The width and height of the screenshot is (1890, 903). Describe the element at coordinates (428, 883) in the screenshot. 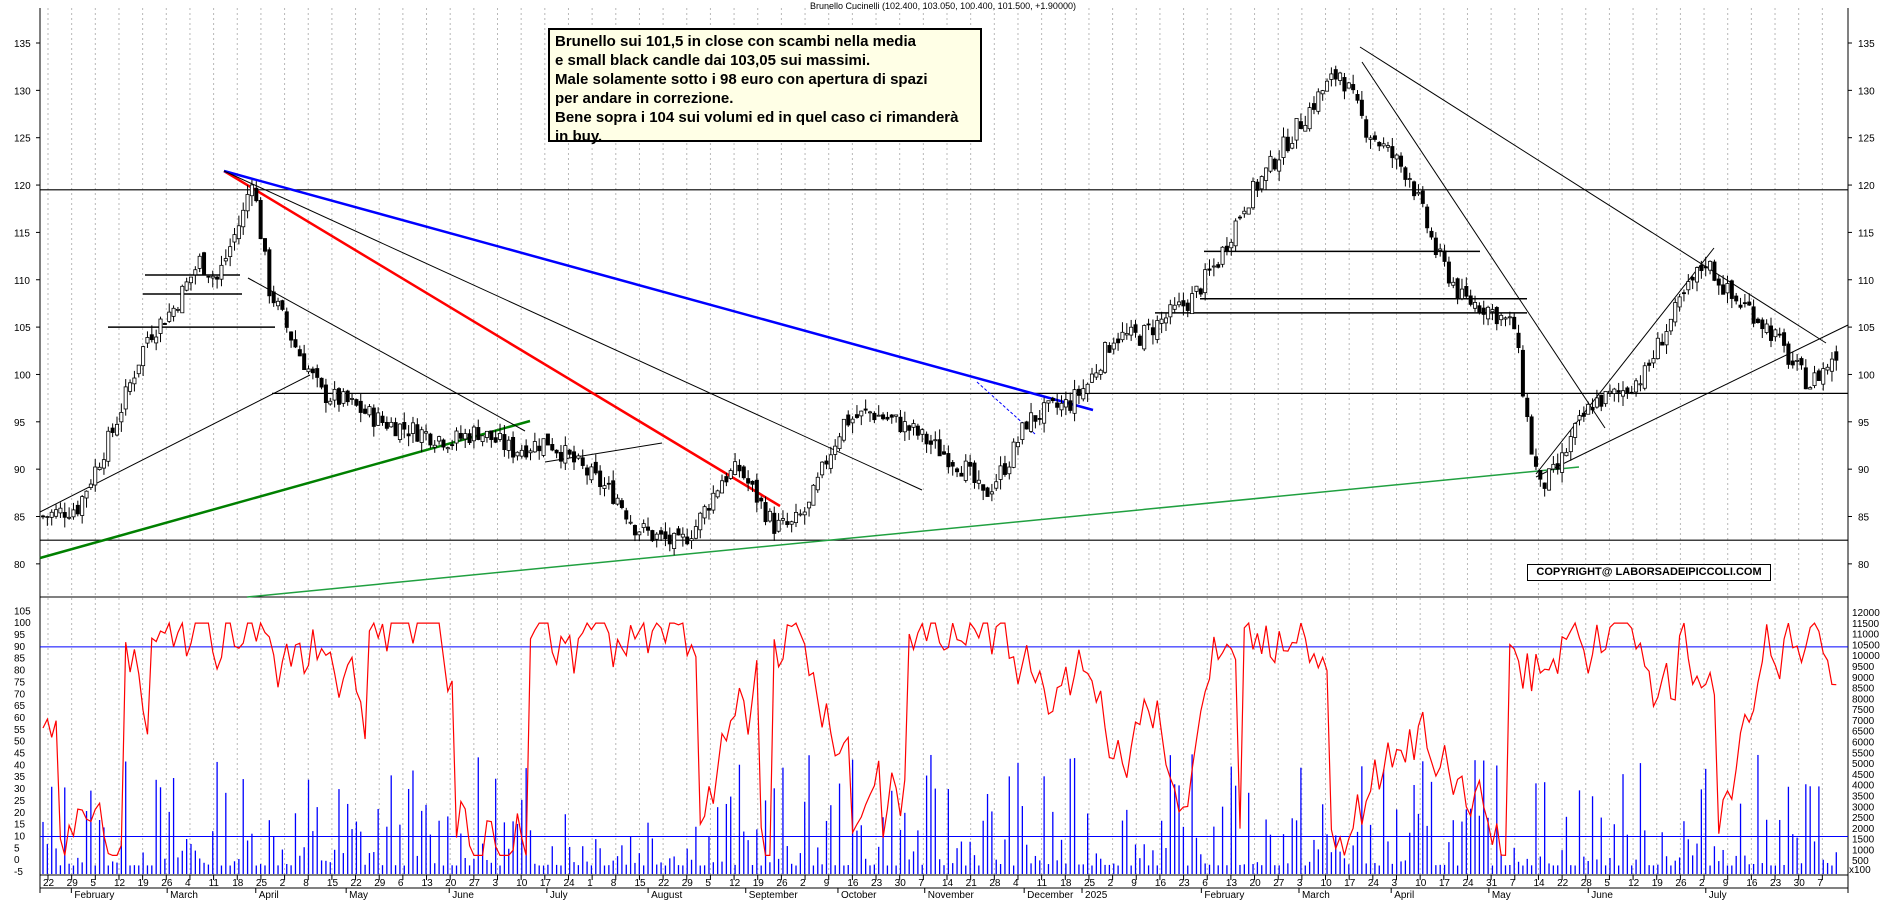

I see `x-tick-label: 13` at that location.